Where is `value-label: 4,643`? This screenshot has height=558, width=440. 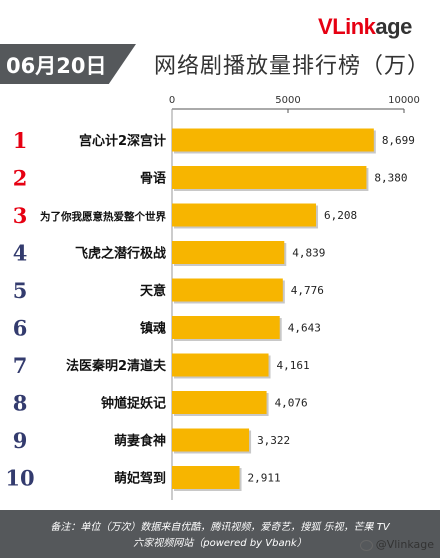 value-label: 4,643 is located at coordinates (304, 328).